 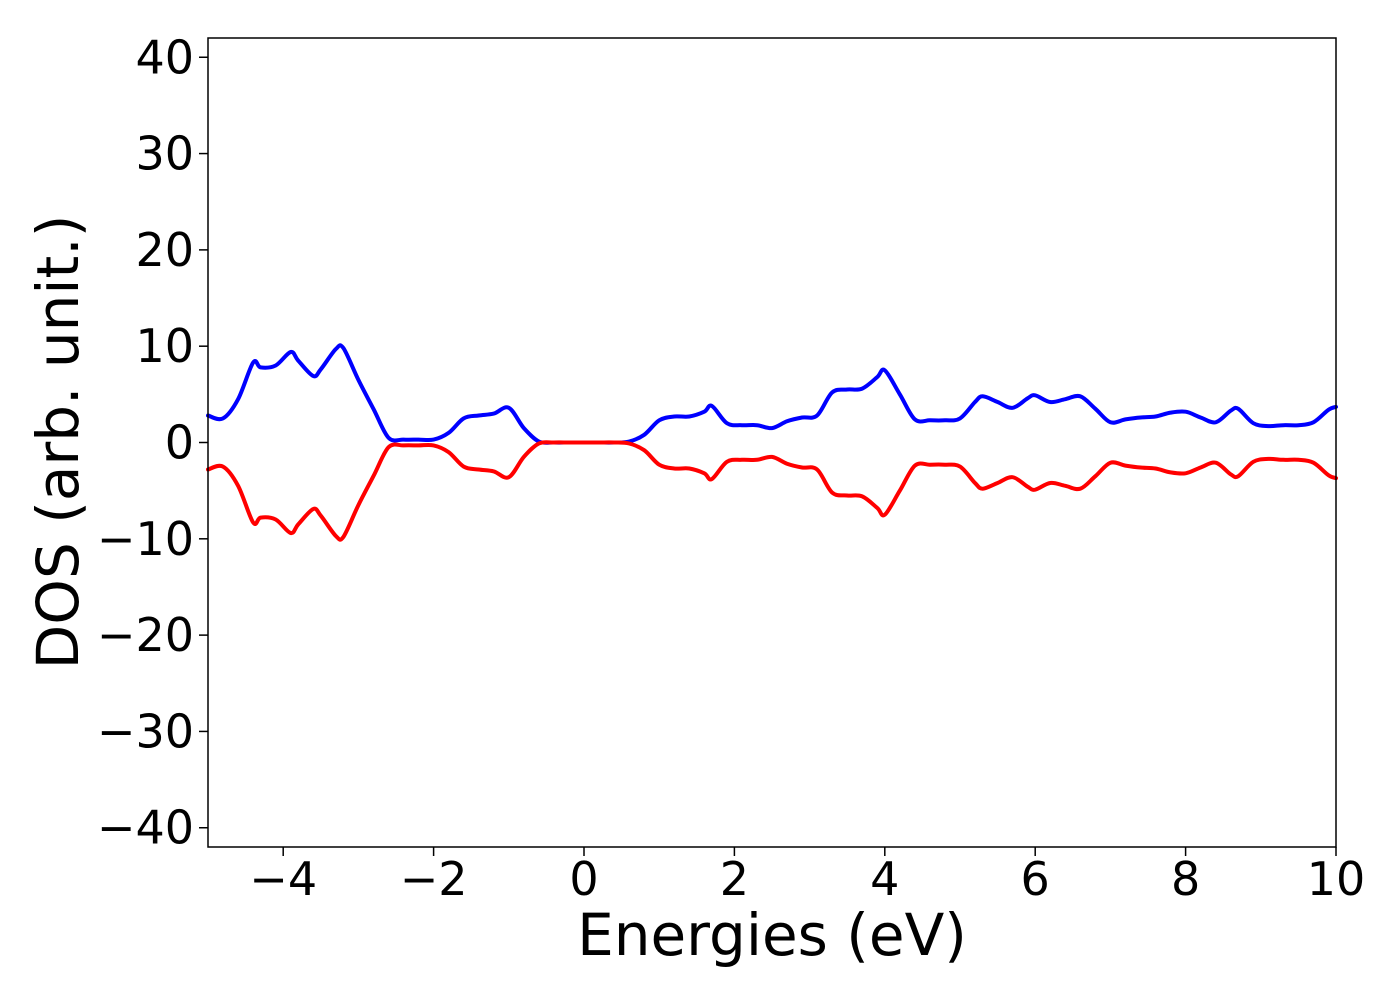 What do you see at coordinates (884, 879) in the screenshot?
I see `x-tick-label: 4` at bounding box center [884, 879].